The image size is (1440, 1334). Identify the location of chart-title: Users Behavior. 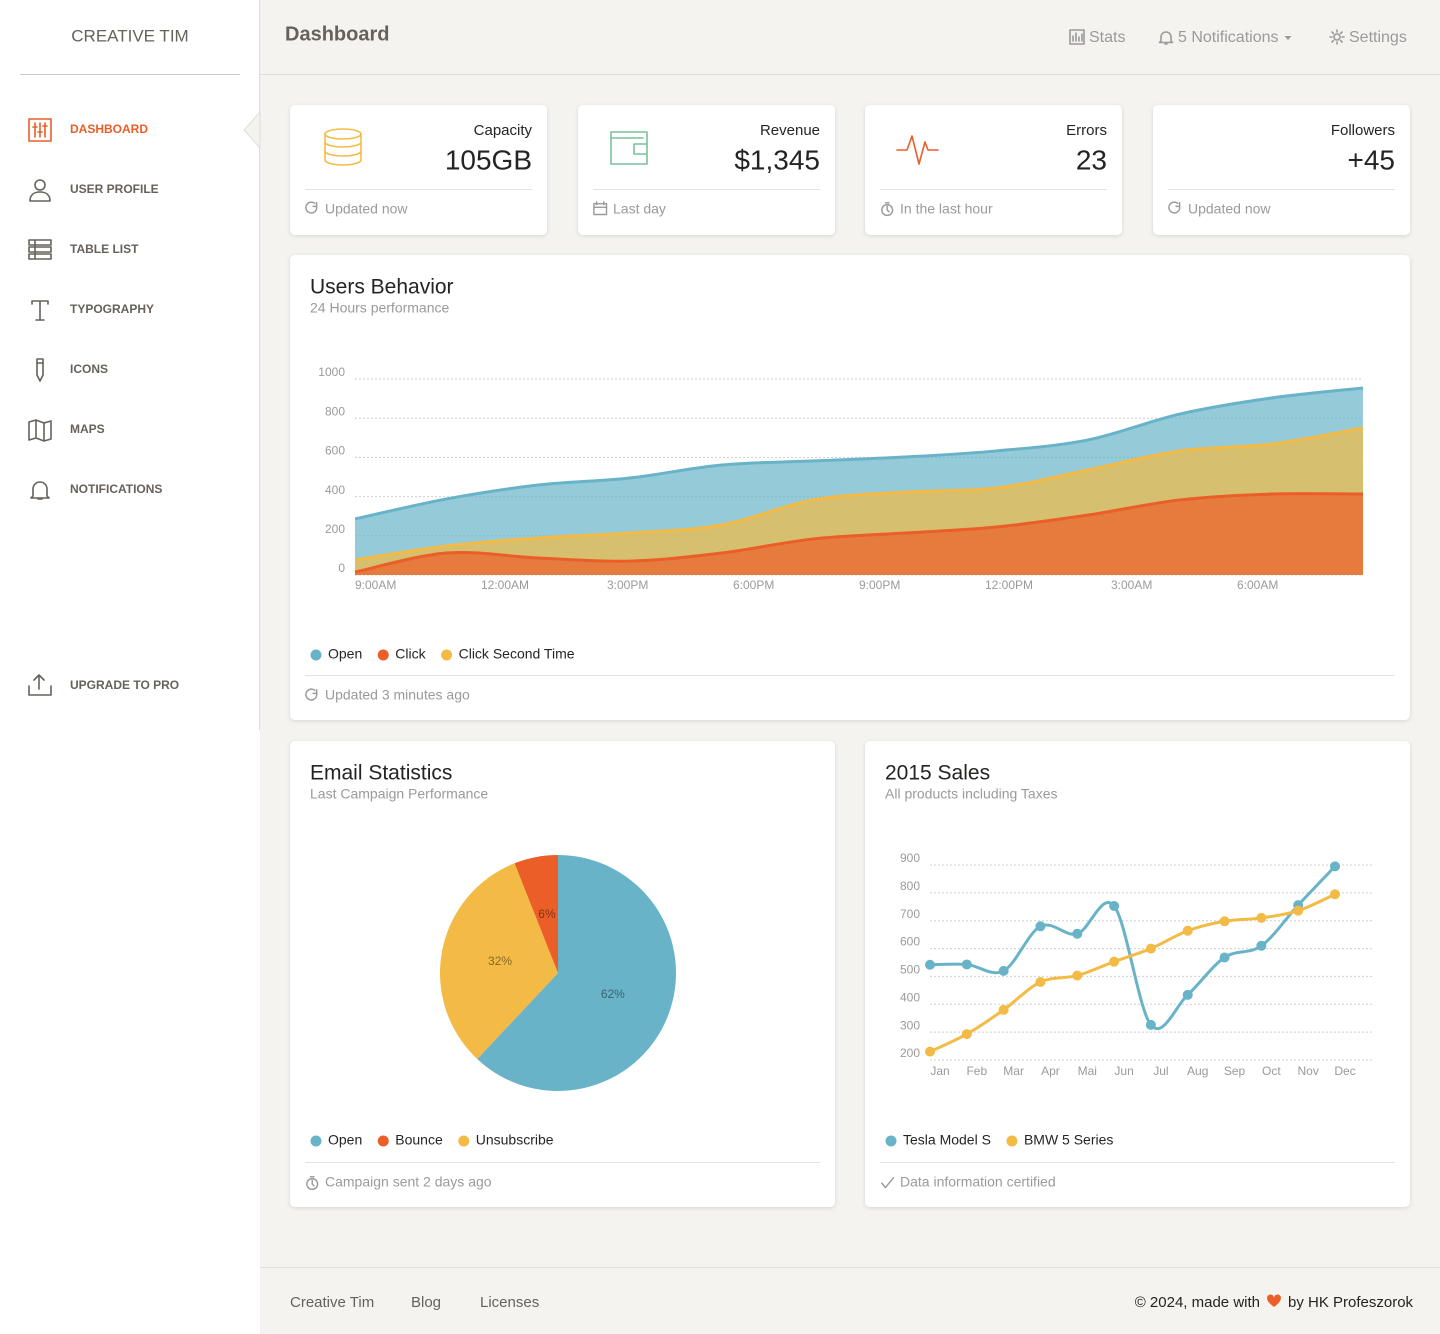
(382, 287).